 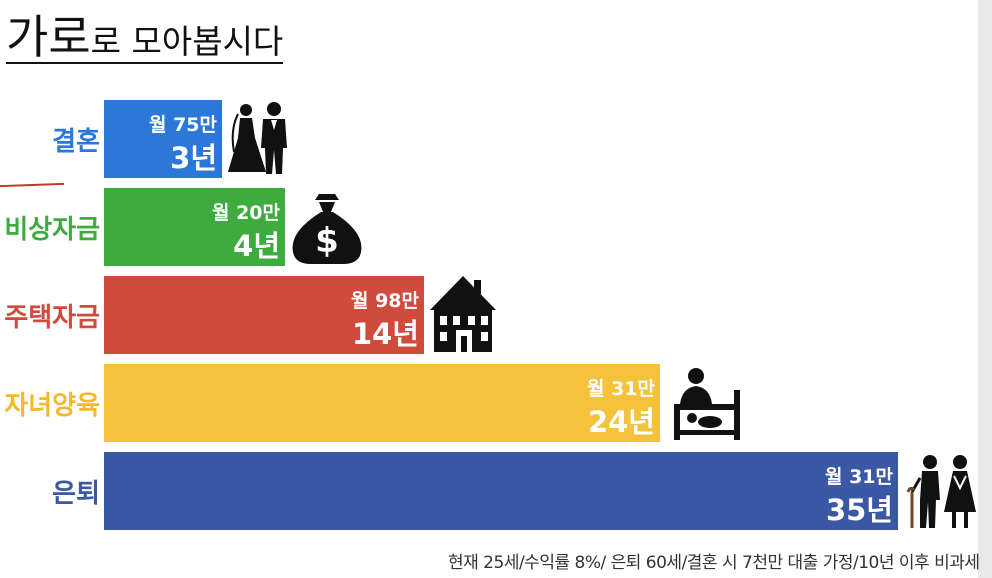 What do you see at coordinates (48, 37) in the screenshot?
I see `title-big: 가로` at bounding box center [48, 37].